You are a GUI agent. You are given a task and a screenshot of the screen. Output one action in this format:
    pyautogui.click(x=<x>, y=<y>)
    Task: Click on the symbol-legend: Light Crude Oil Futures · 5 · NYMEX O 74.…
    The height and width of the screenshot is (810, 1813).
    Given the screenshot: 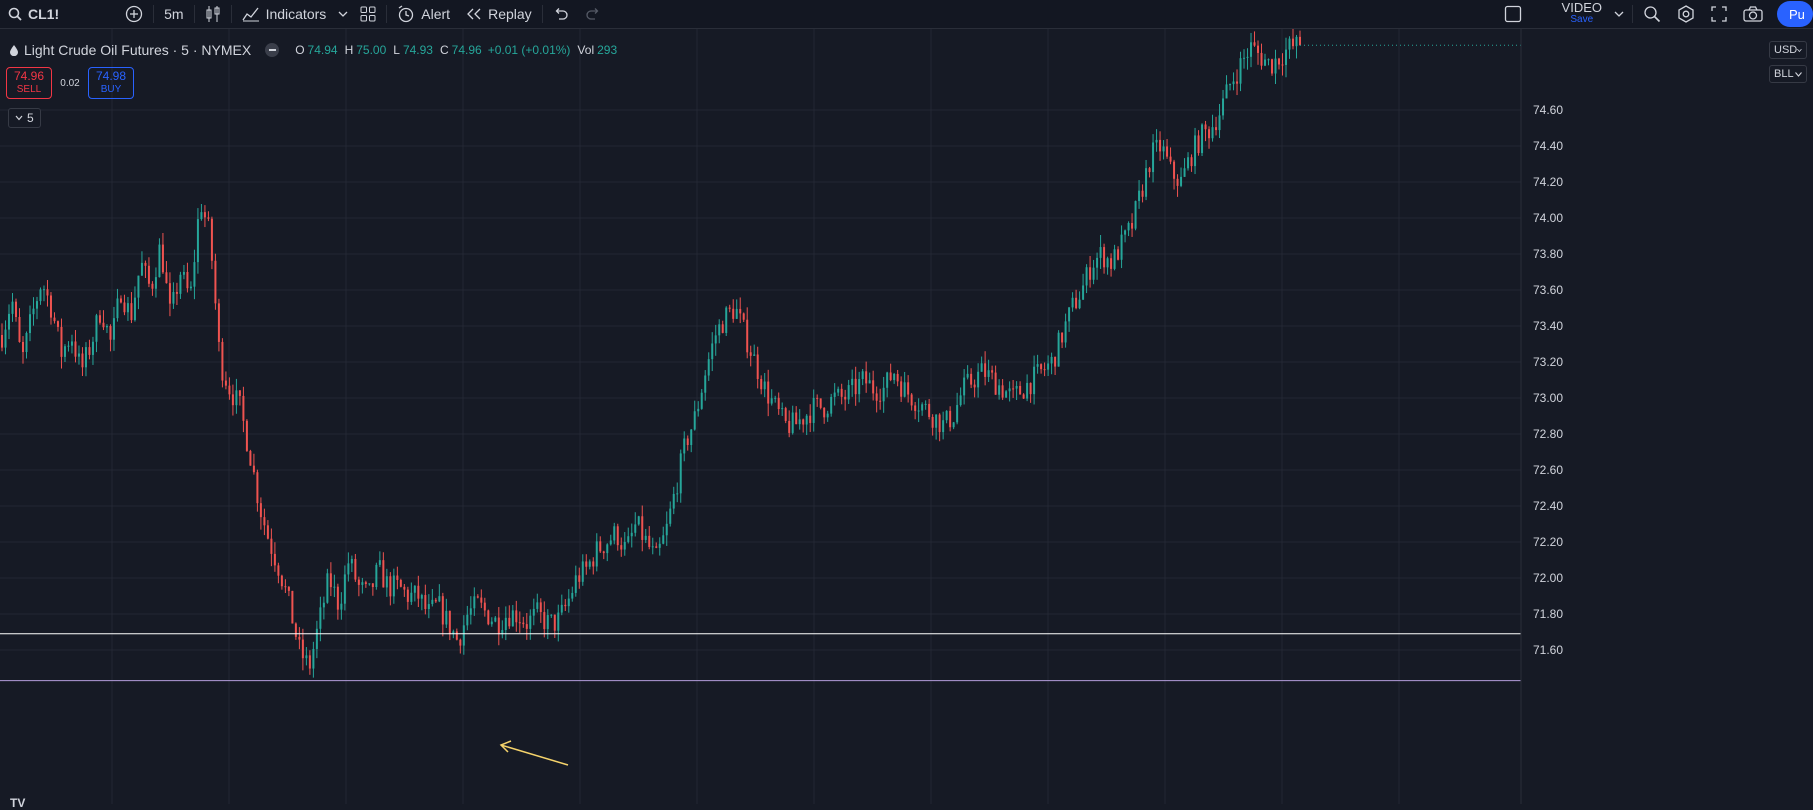 What is the action you would take?
    pyautogui.click(x=313, y=50)
    